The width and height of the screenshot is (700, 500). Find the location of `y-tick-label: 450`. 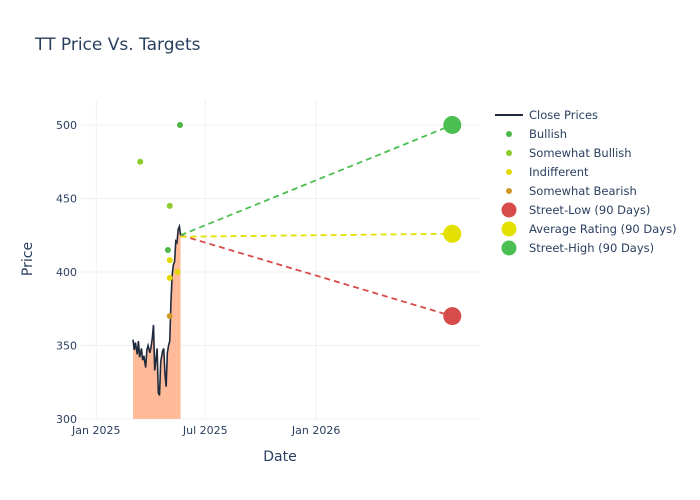

y-tick-label: 450 is located at coordinates (66, 198).